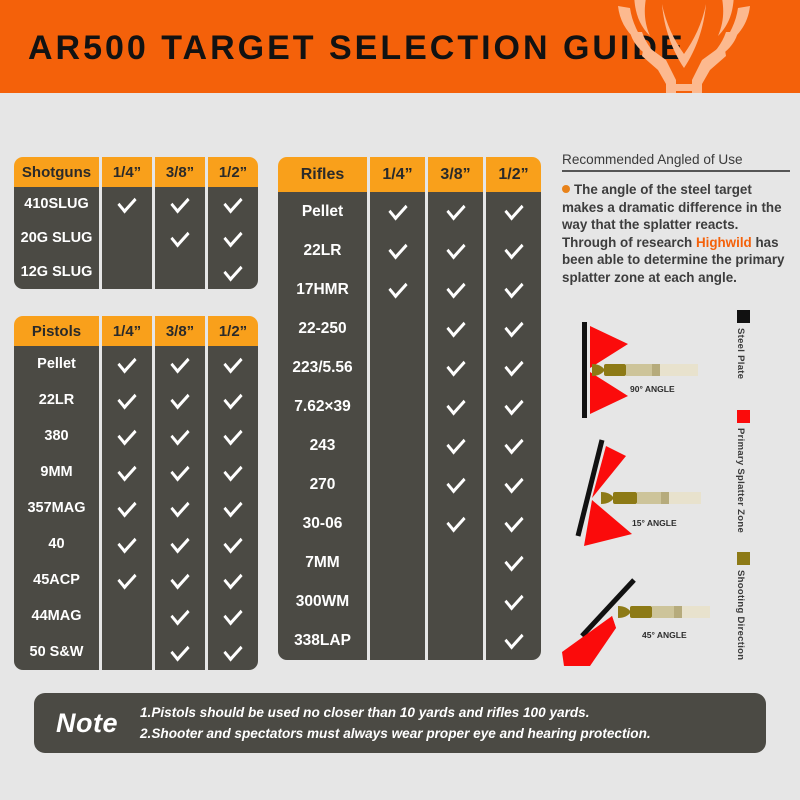  What do you see at coordinates (638, 492) in the screenshot?
I see `diagram-15-degree: 15° ANGLE` at bounding box center [638, 492].